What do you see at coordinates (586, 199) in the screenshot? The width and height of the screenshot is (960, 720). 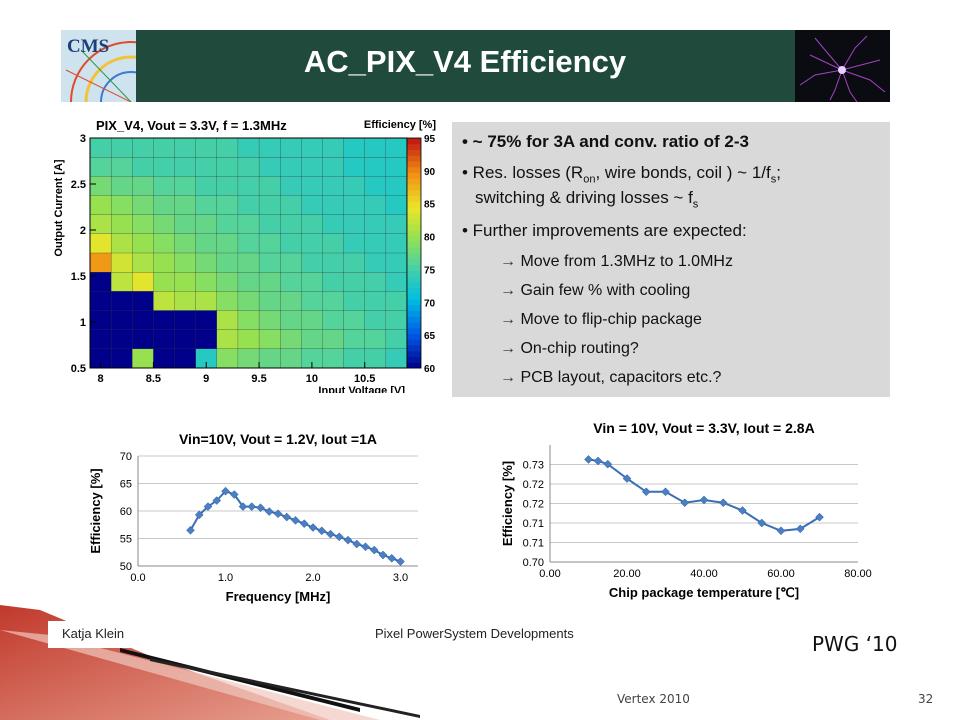 I see `bullet-2-line-2: switching & driving losses ~ fs` at bounding box center [586, 199].